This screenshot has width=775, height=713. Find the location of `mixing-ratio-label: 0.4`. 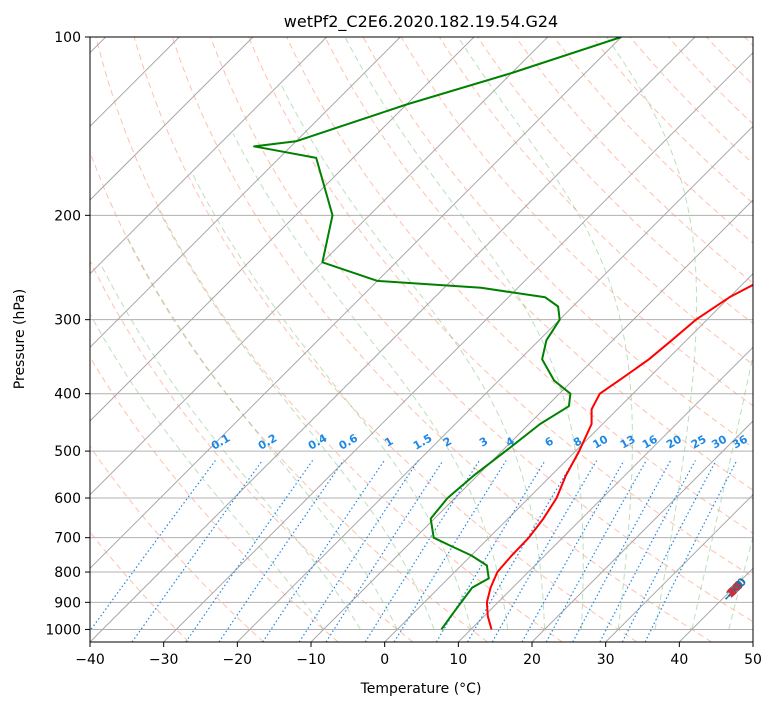

mixing-ratio-label: 0.4 is located at coordinates (318, 441).